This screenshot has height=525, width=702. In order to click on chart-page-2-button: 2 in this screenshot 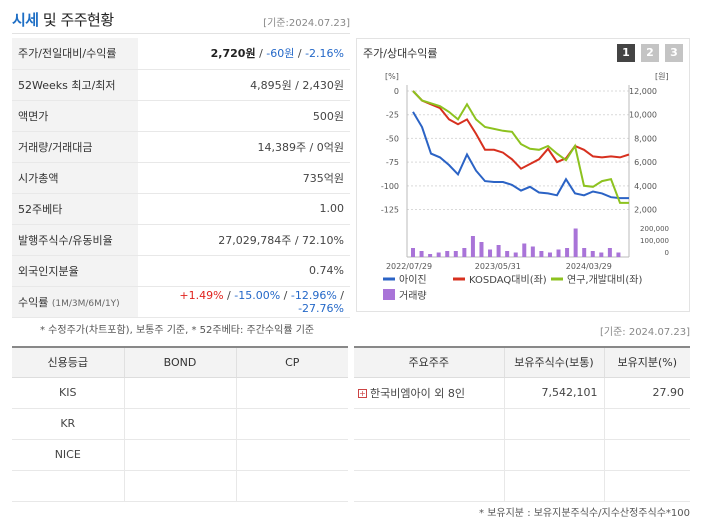, I will do `click(650, 53)`.